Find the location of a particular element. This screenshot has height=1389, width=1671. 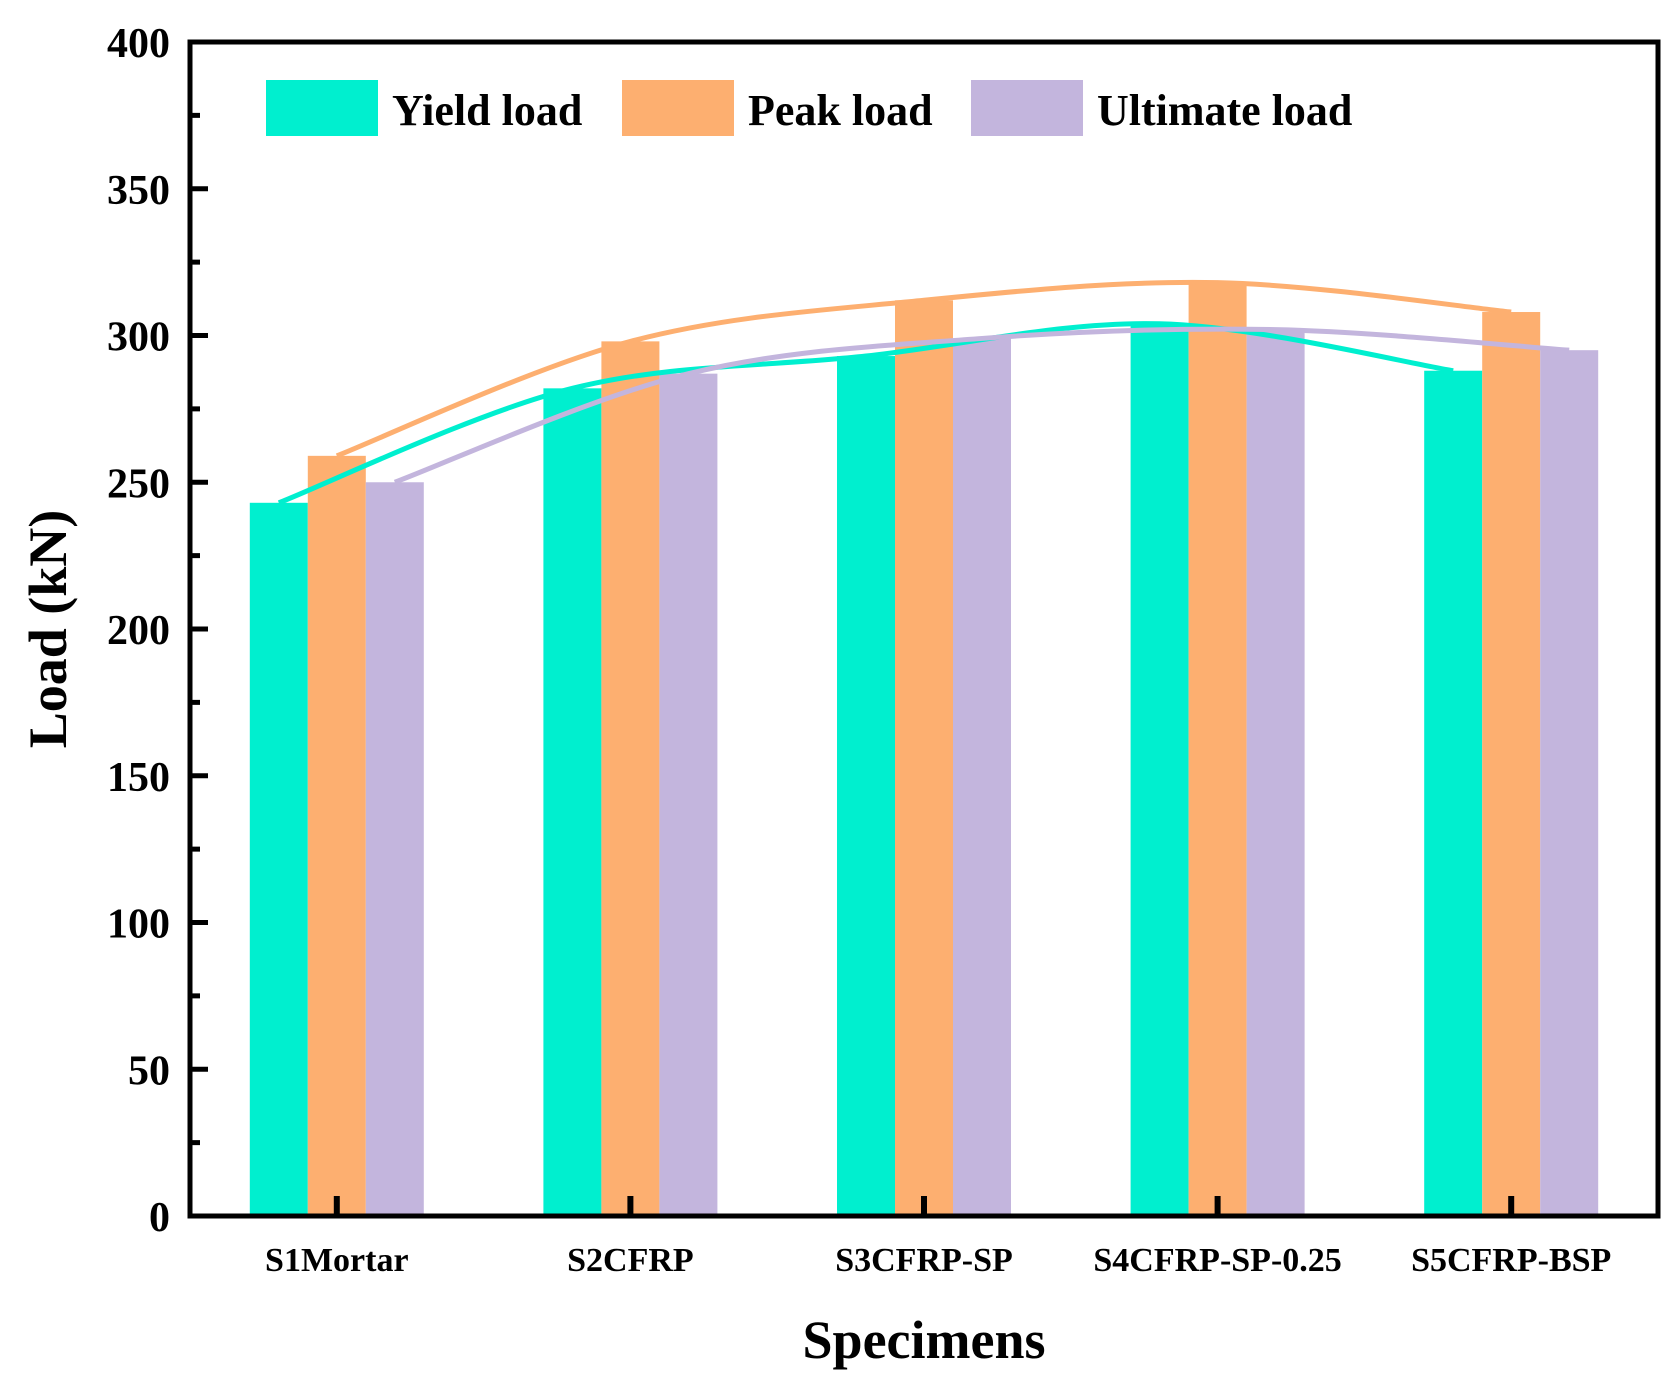

y-tick-label: 350 is located at coordinates (138, 191).